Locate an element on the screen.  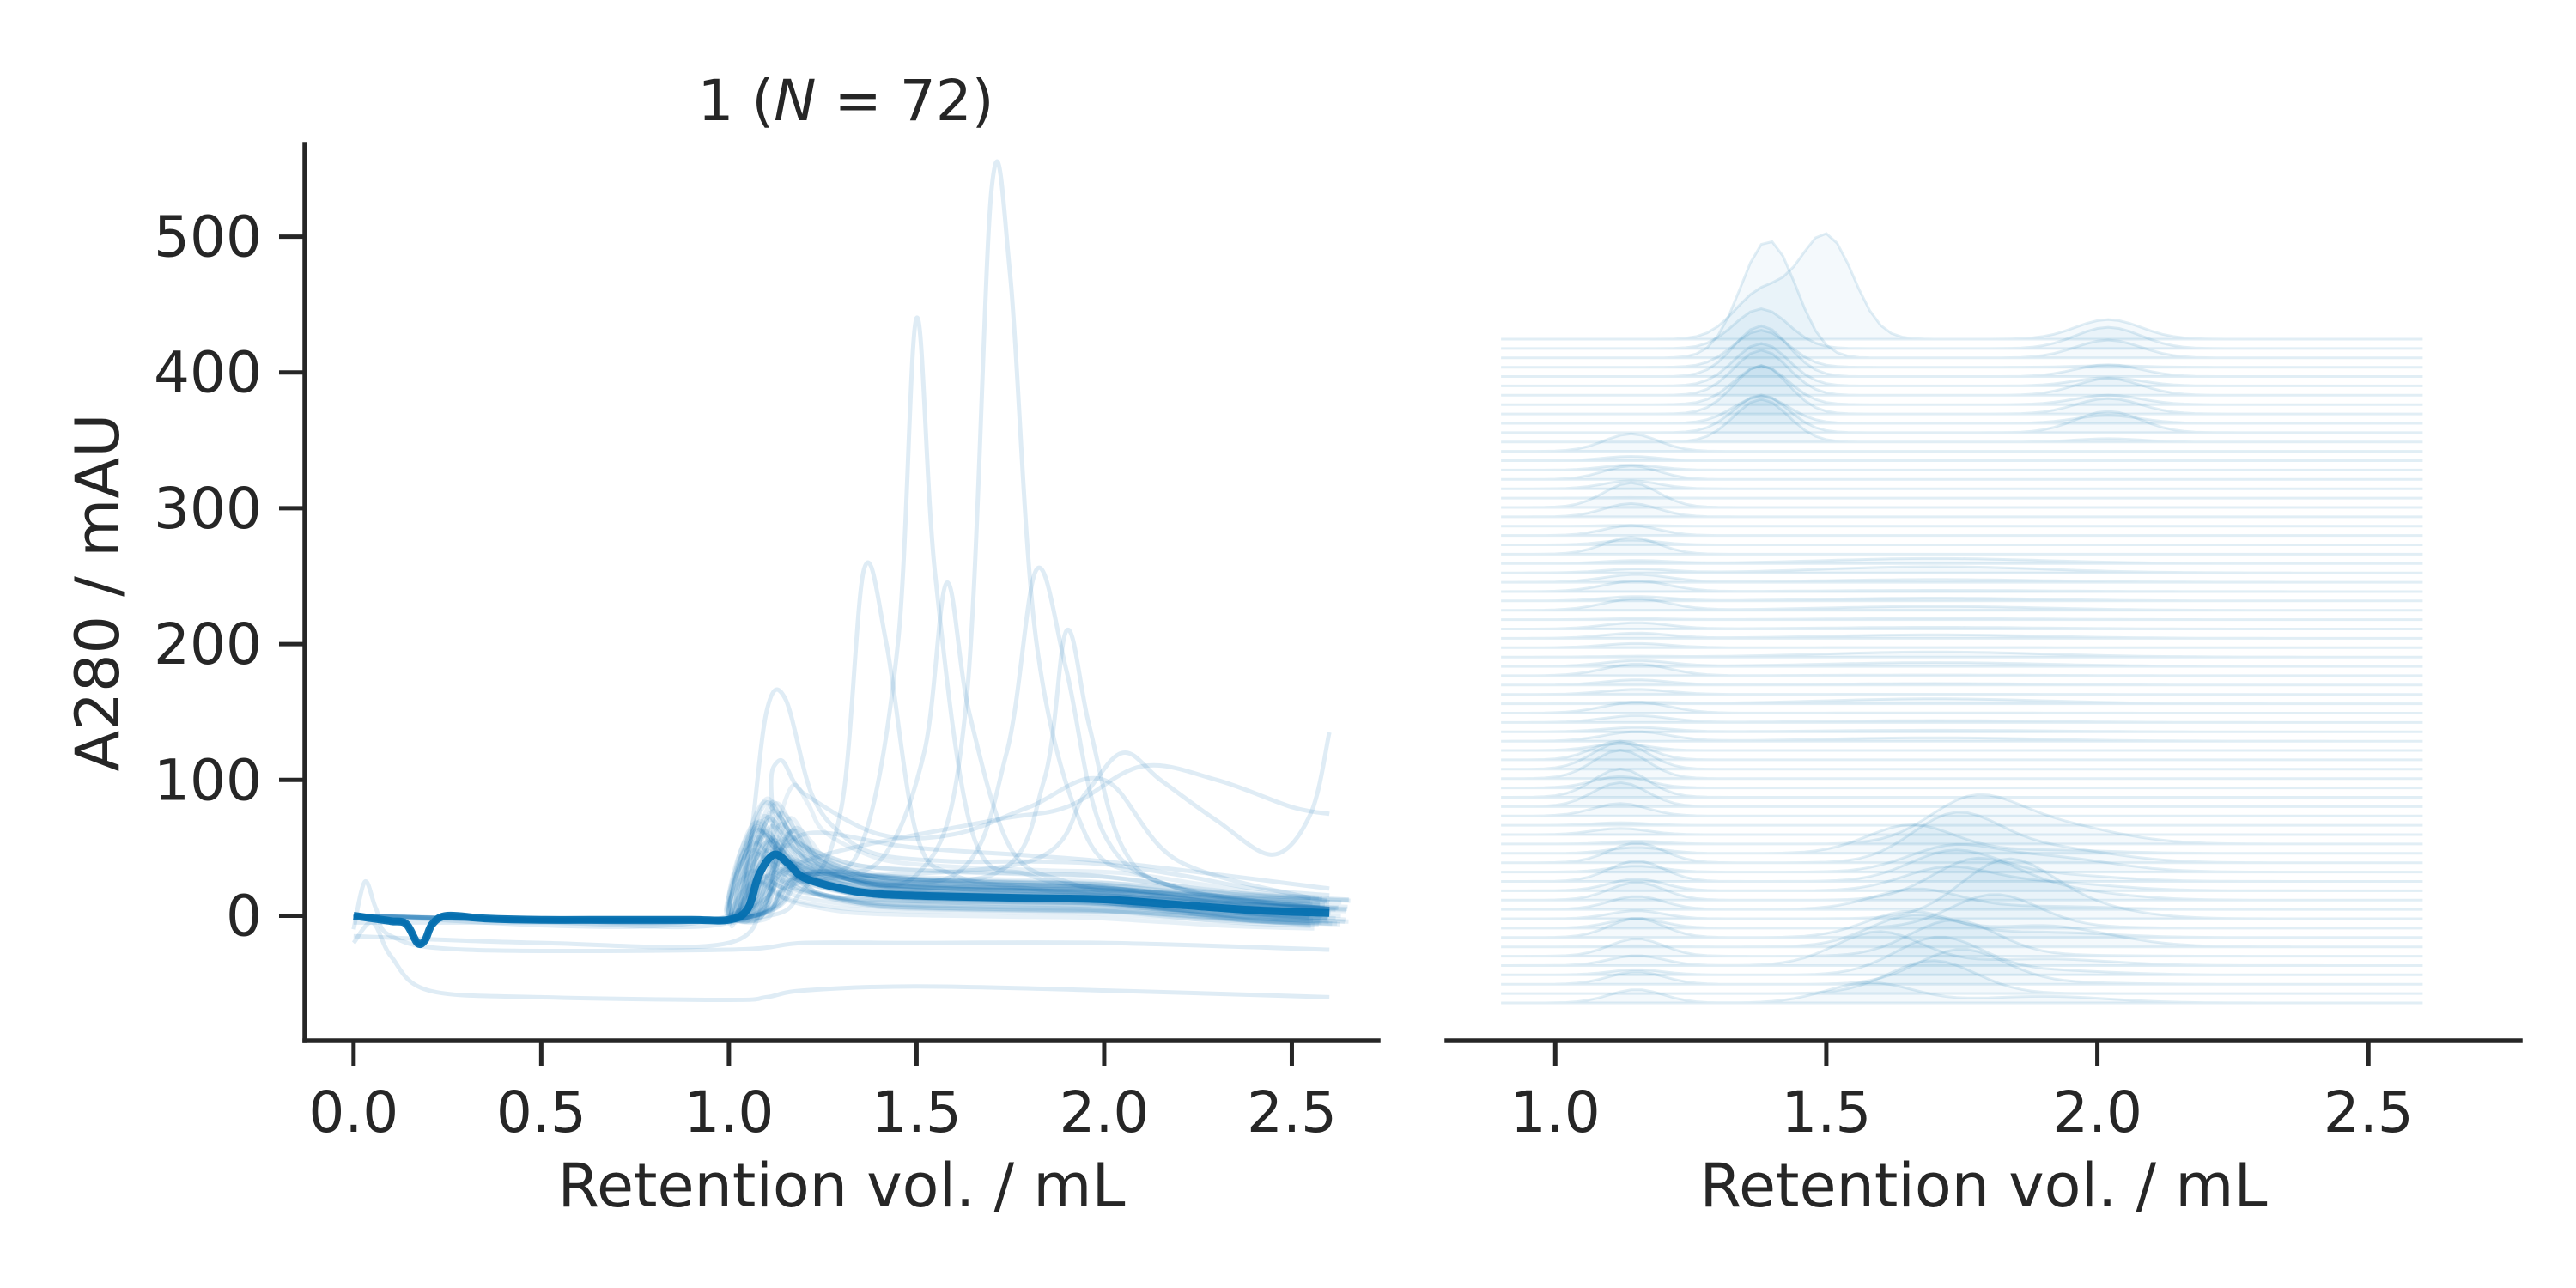
y-tick-label: 400 is located at coordinates (208, 373).